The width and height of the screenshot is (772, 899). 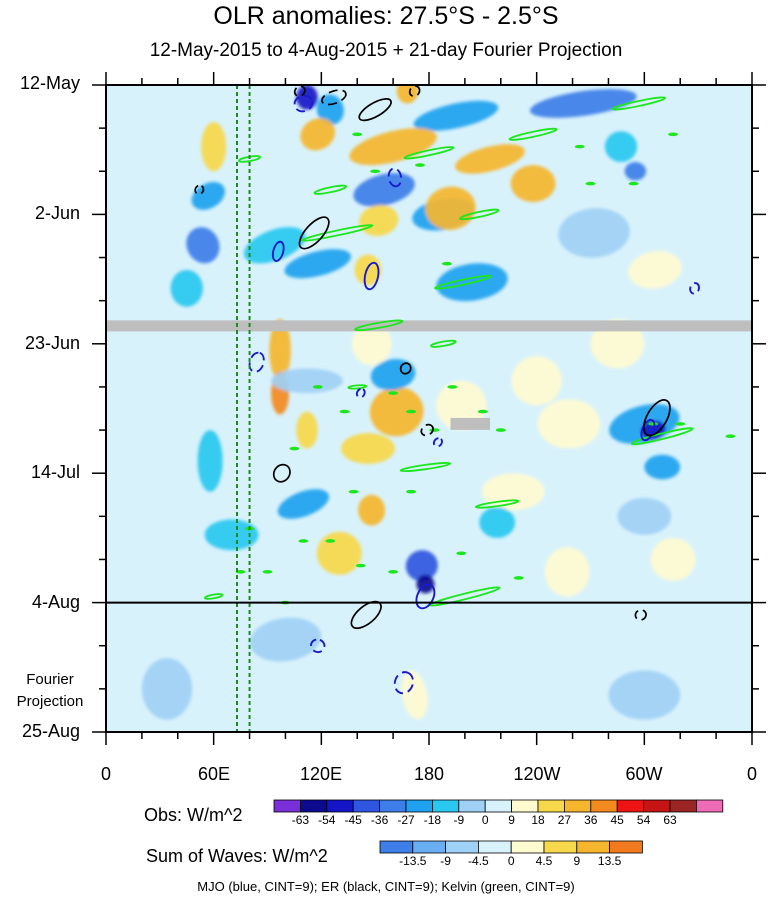 I want to click on projection-label-line1: Fourier, so click(x=50, y=679).